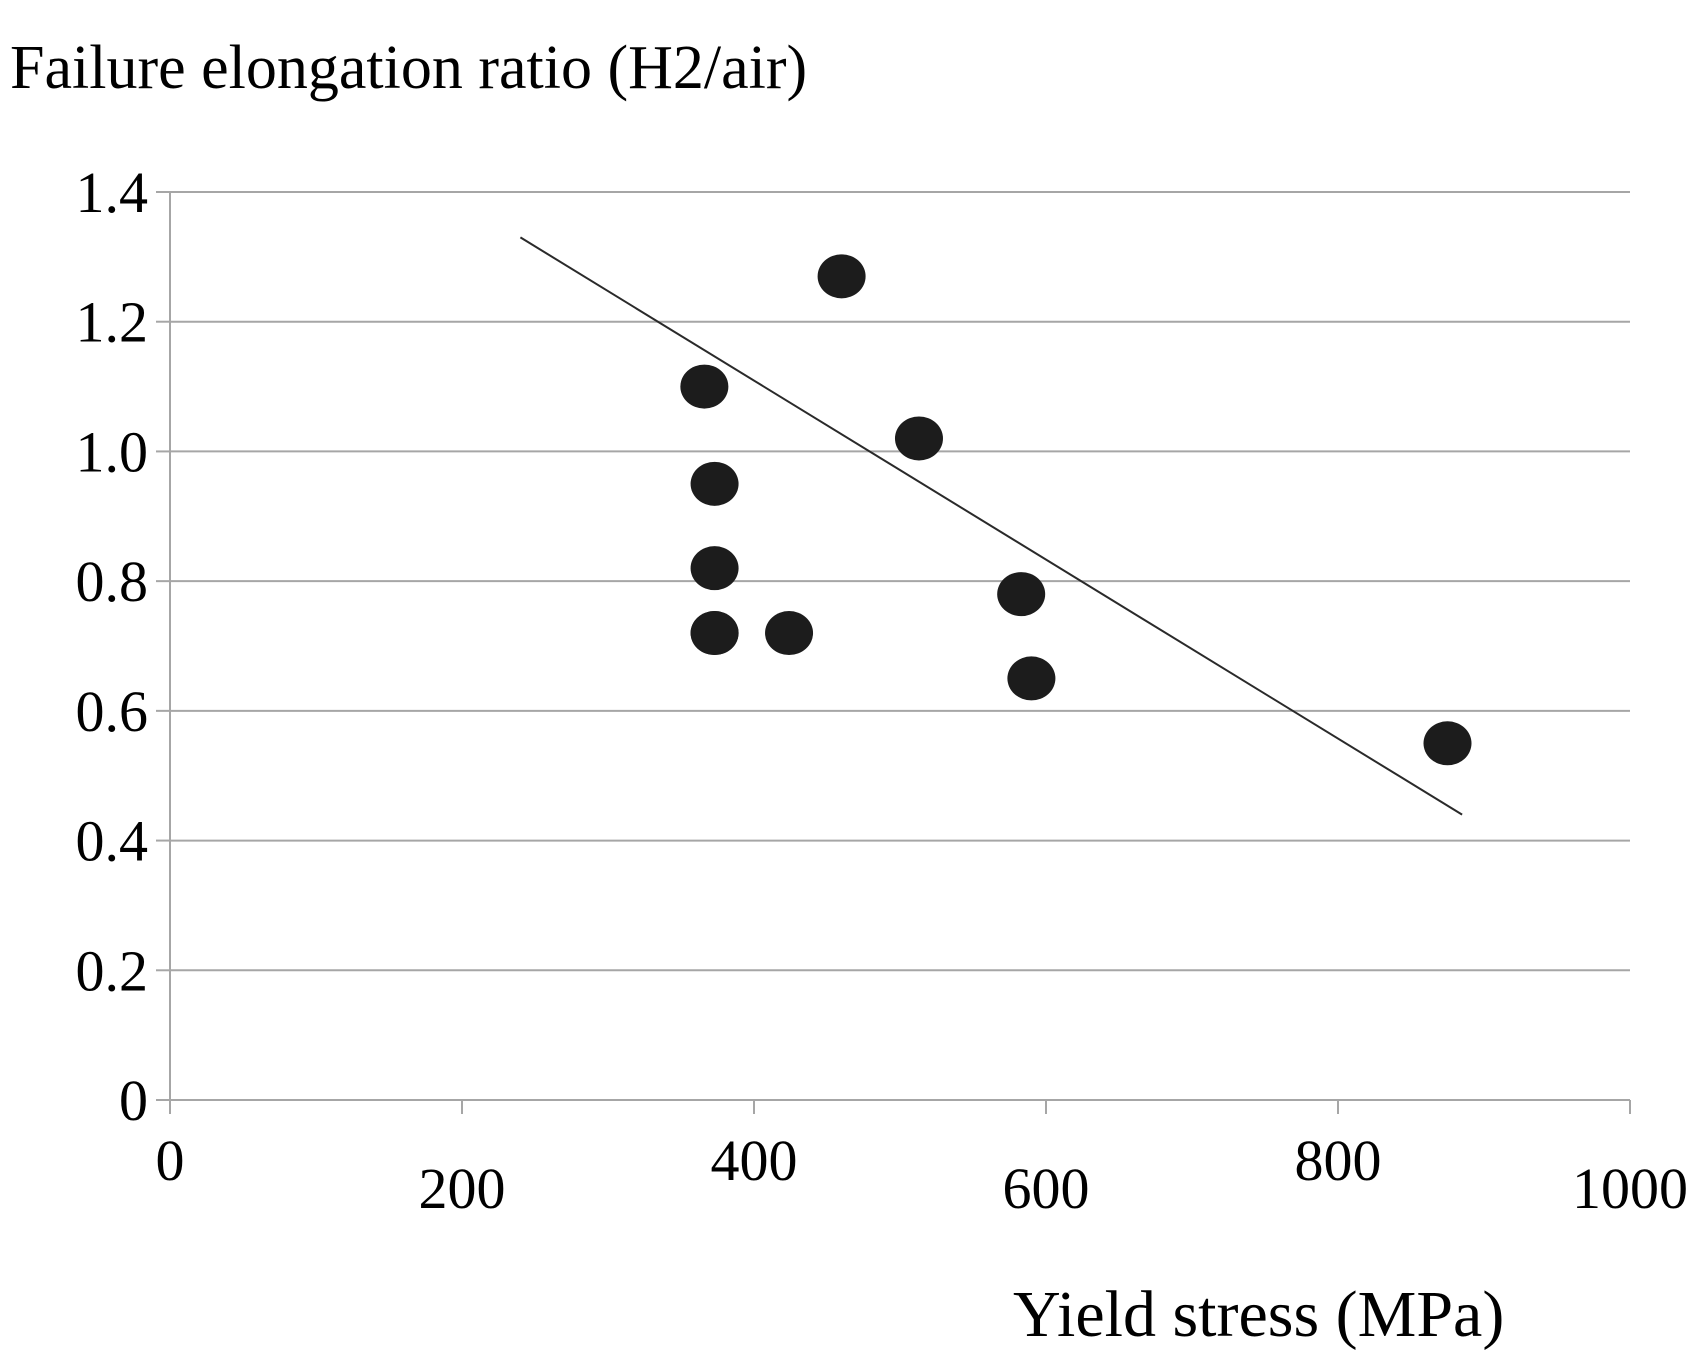 Image resolution: width=1697 pixels, height=1371 pixels. I want to click on y-tick-label: 0, so click(133, 1100).